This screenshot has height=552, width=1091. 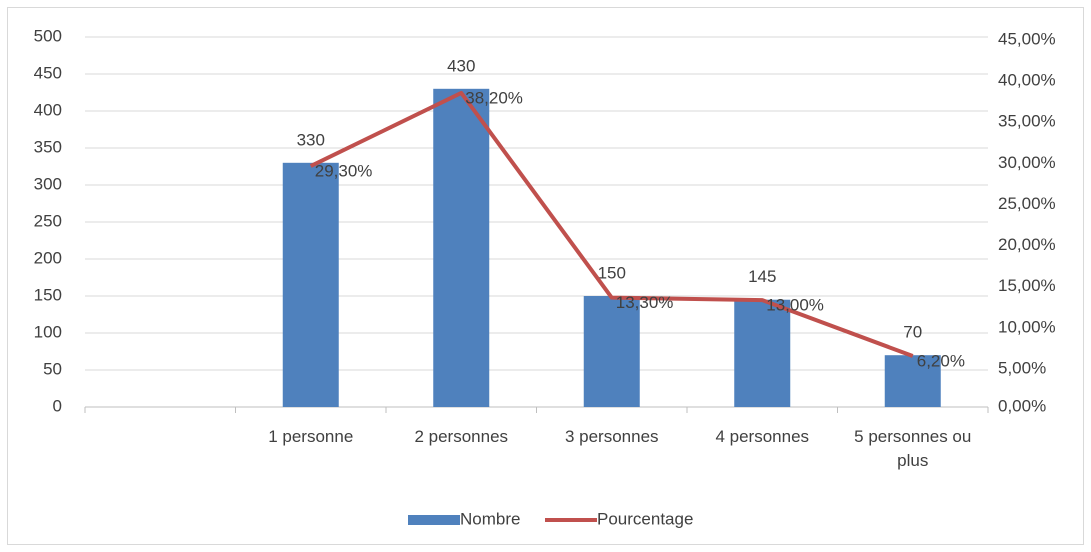 I want to click on x-tick-label: 5 personnes ou plus, so click(x=913, y=448).